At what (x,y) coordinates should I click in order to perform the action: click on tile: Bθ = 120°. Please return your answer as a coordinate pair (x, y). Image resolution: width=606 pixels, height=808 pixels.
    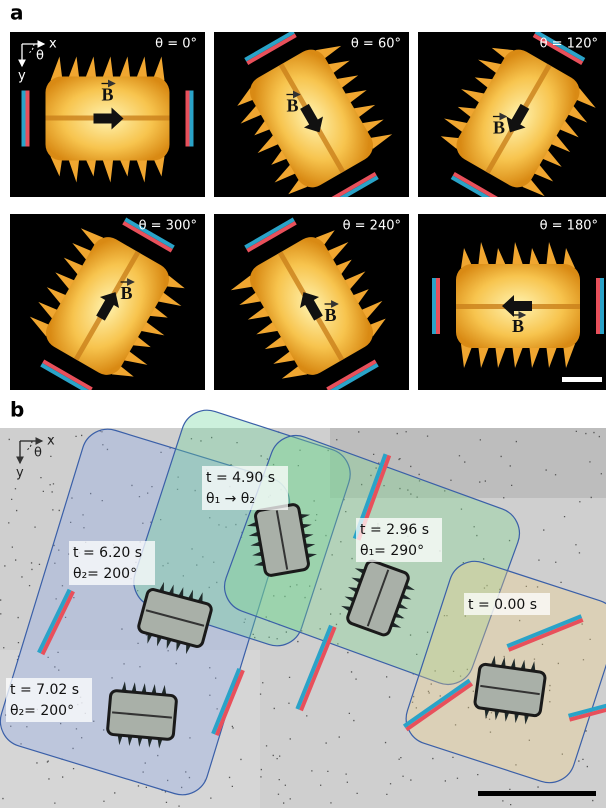
    Looking at the image, I should click on (512, 114).